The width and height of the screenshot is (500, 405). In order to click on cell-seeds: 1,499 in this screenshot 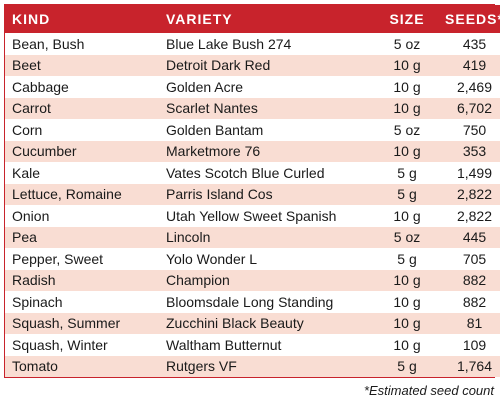, I will do `click(471, 173)`.